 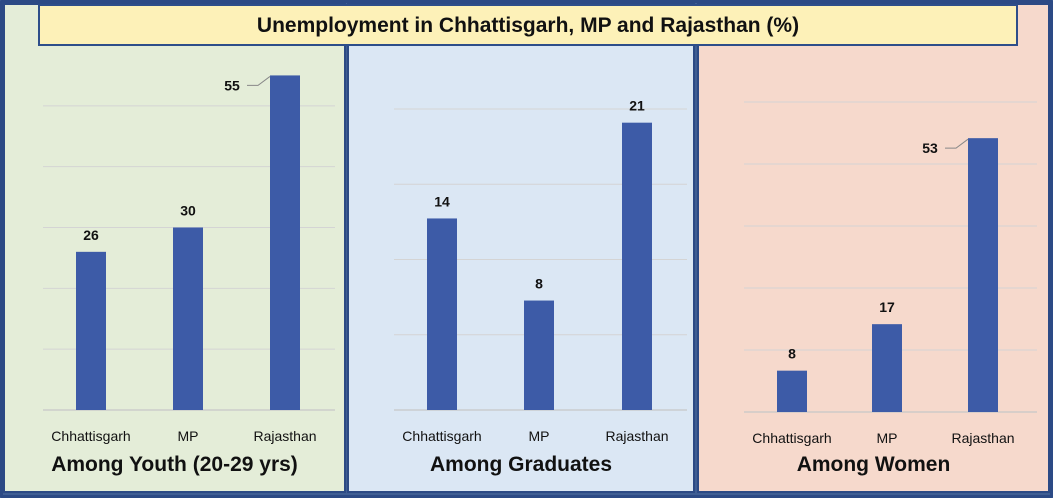 What do you see at coordinates (91, 235) in the screenshot?
I see `value-label-chhattisgarh: 26` at bounding box center [91, 235].